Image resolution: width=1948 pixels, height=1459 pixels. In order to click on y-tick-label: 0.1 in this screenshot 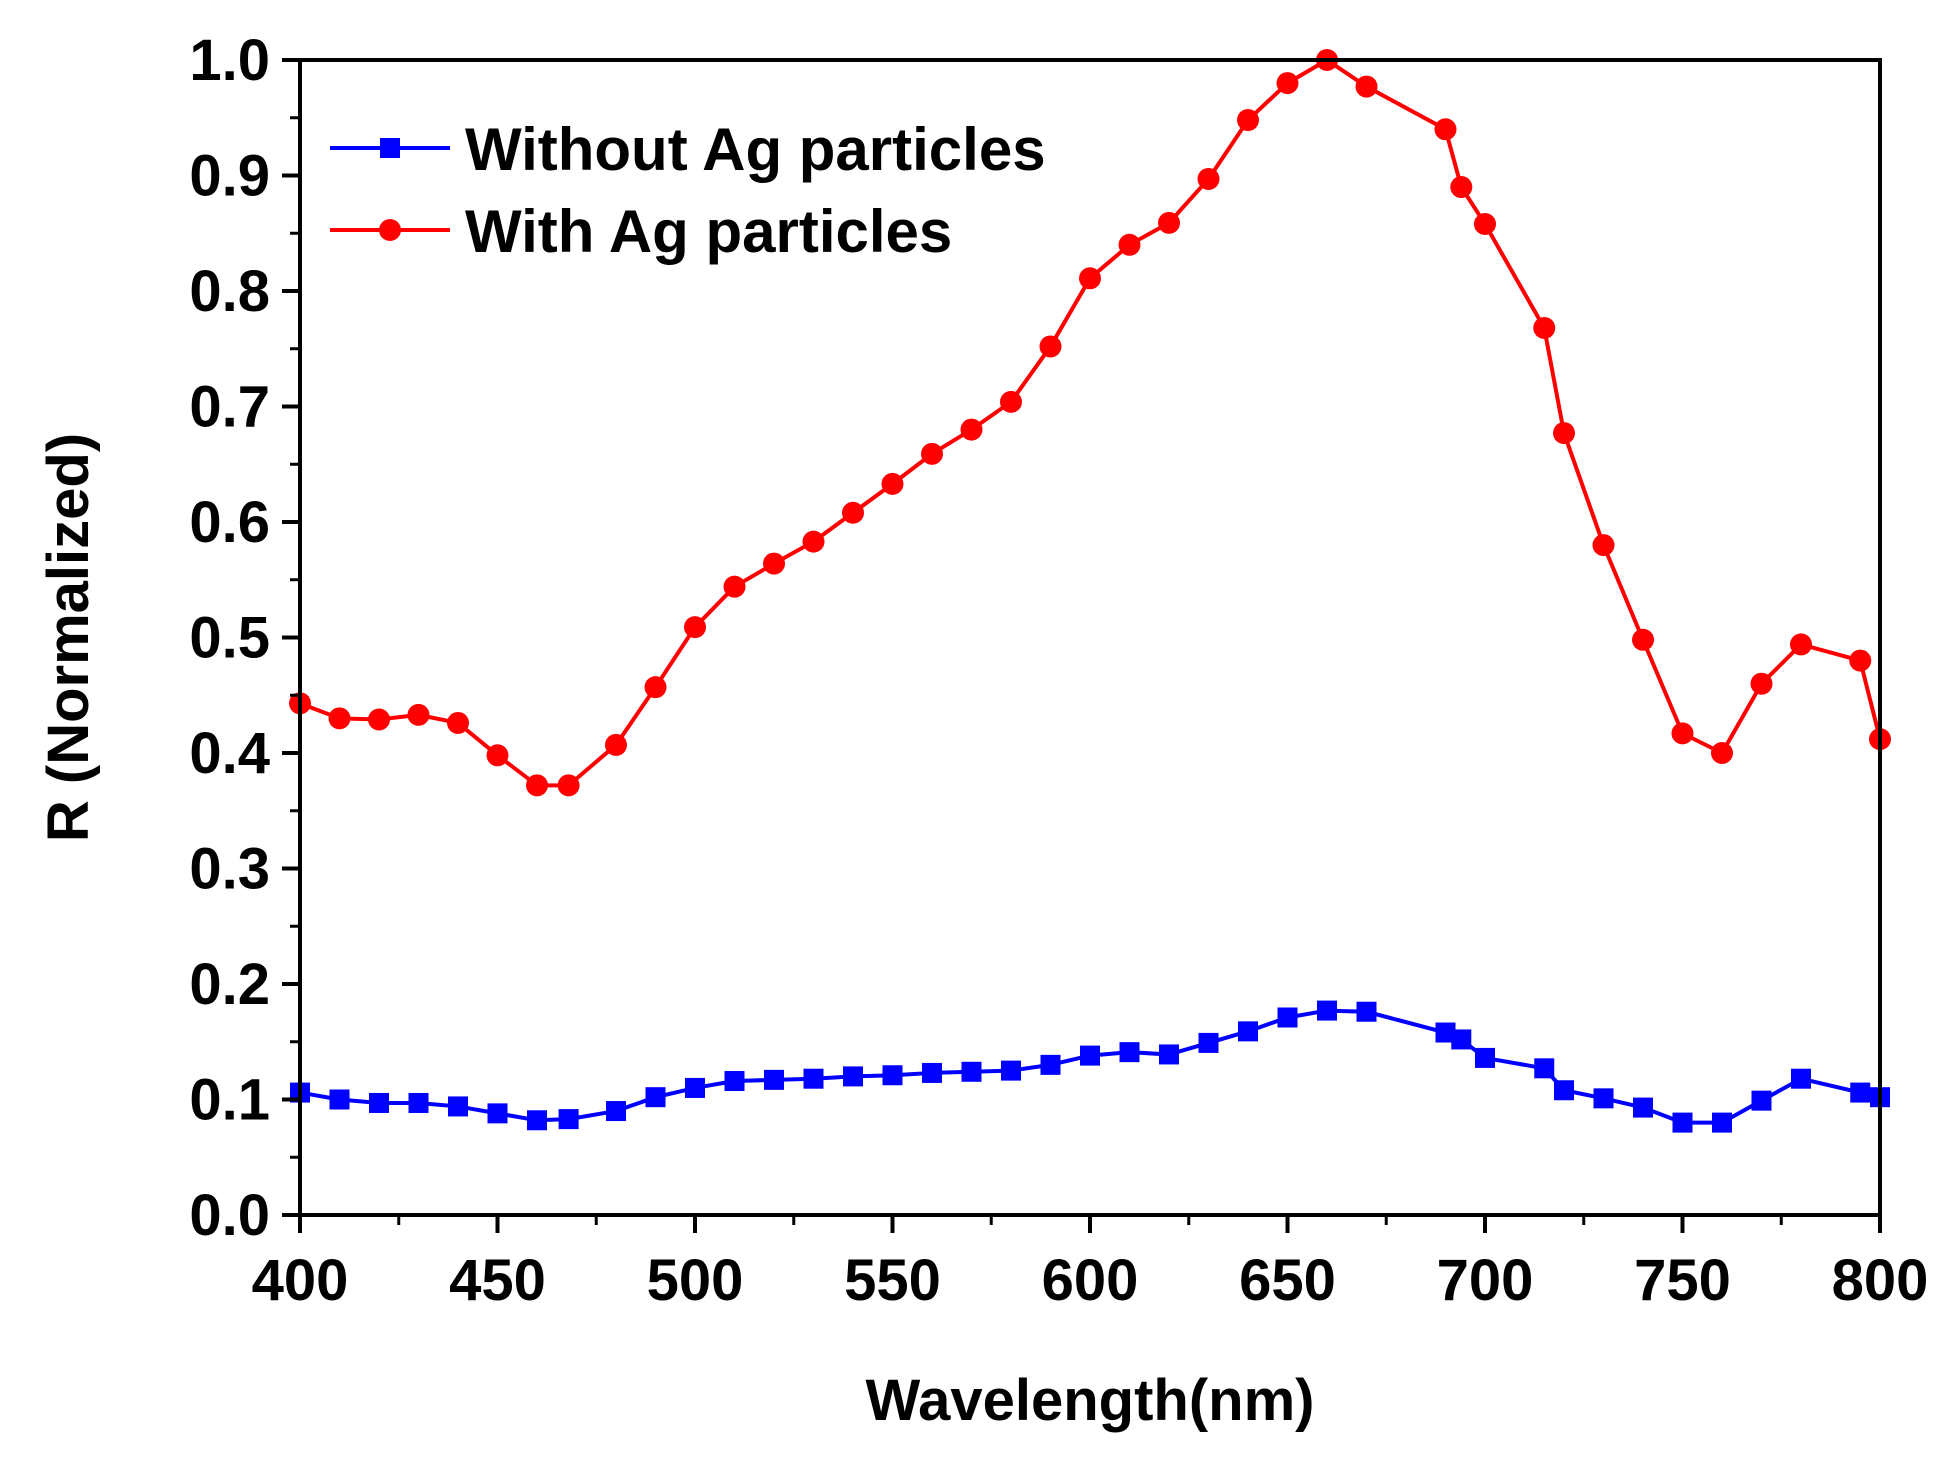, I will do `click(229, 1100)`.